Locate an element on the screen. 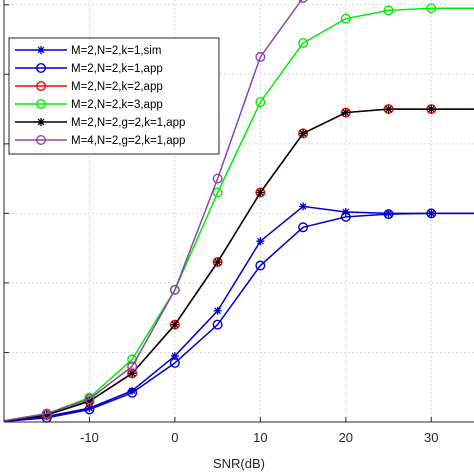 This screenshot has width=474, height=474. legend-label: M=4,N=2,g=2,k=1,app is located at coordinates (128, 141).